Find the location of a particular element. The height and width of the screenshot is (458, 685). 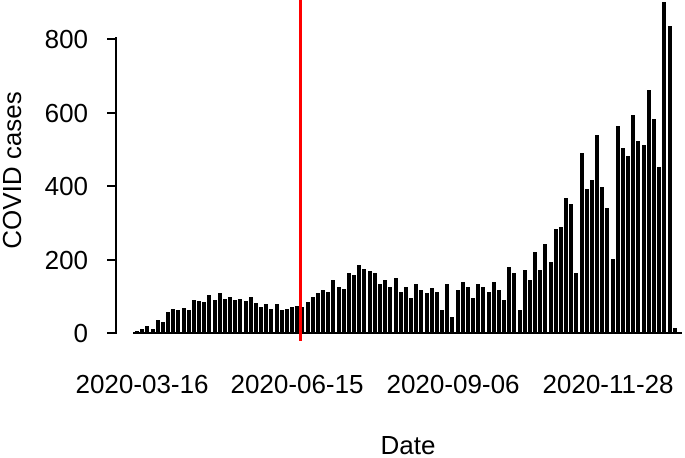

x-tick-label: 2020-03-16 is located at coordinates (142, 384).